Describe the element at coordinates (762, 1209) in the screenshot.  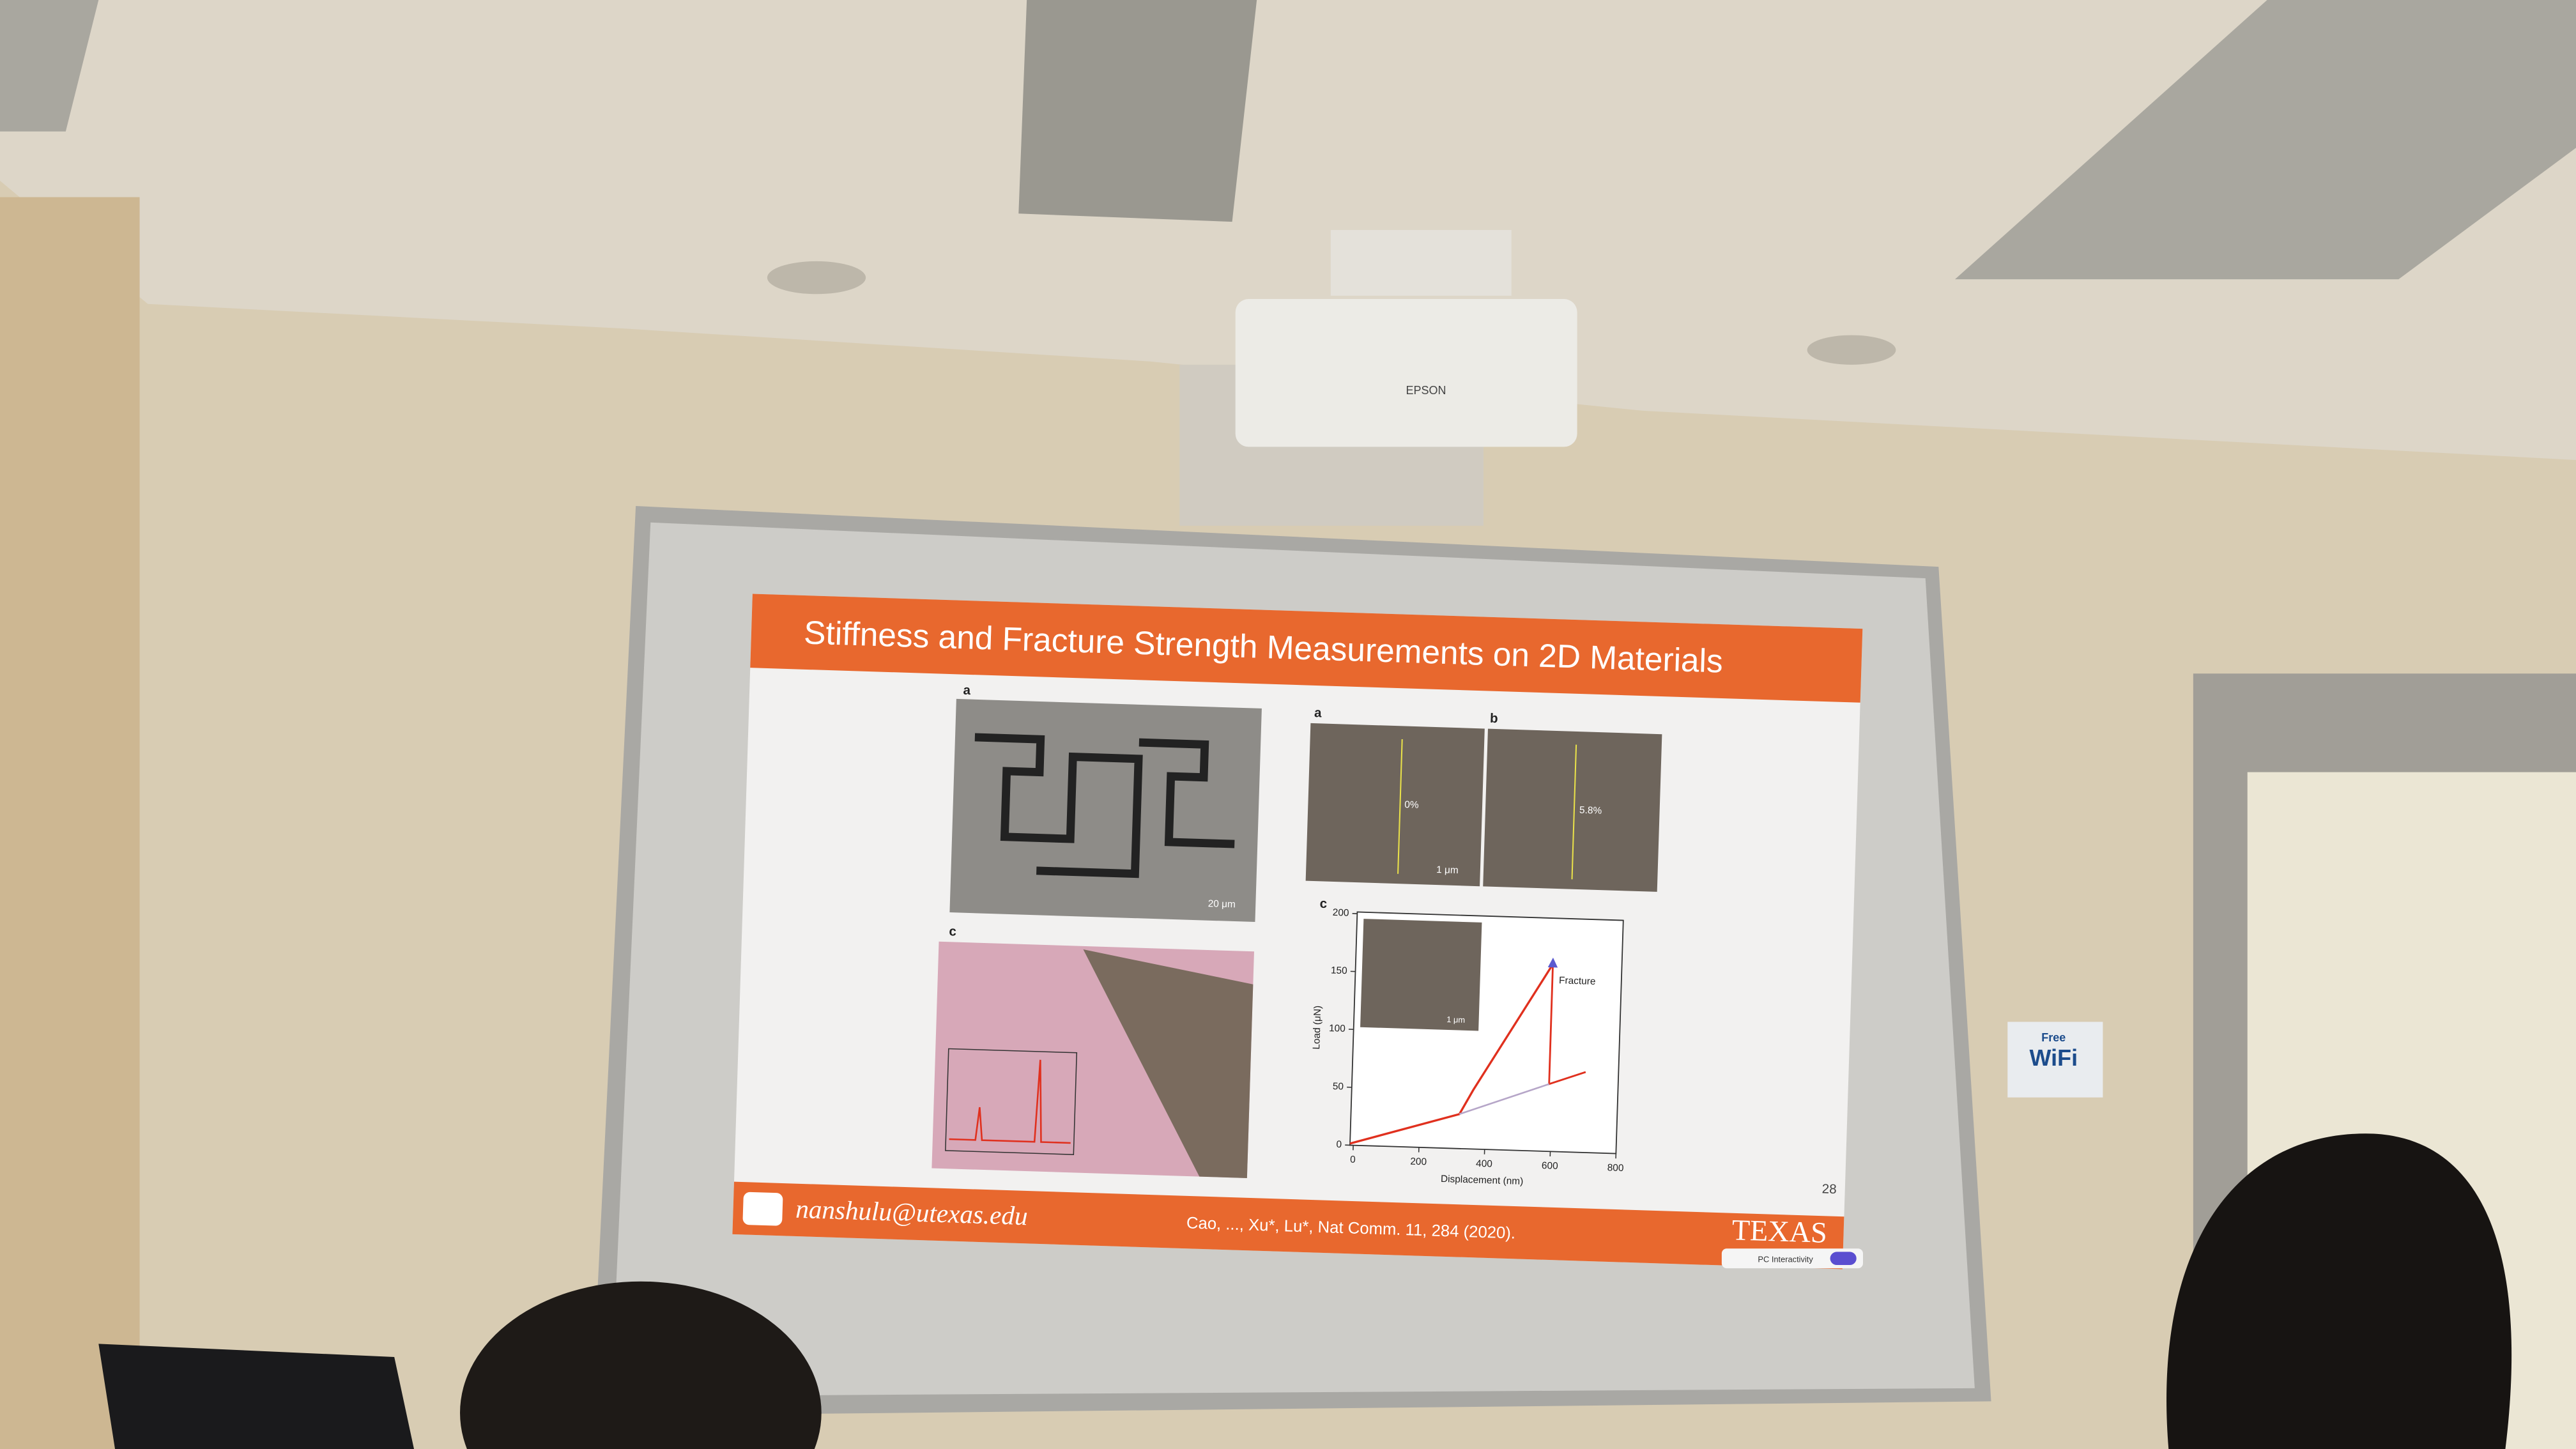
I see `footer-logo` at that location.